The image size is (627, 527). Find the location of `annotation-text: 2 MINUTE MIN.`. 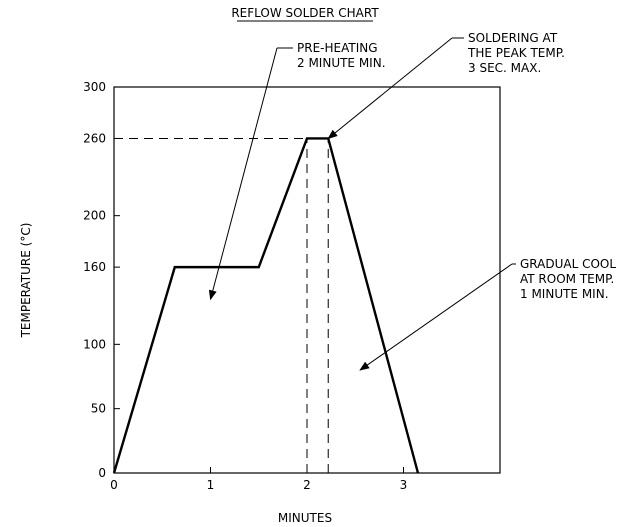

annotation-text: 2 MINUTE MIN. is located at coordinates (341, 63).